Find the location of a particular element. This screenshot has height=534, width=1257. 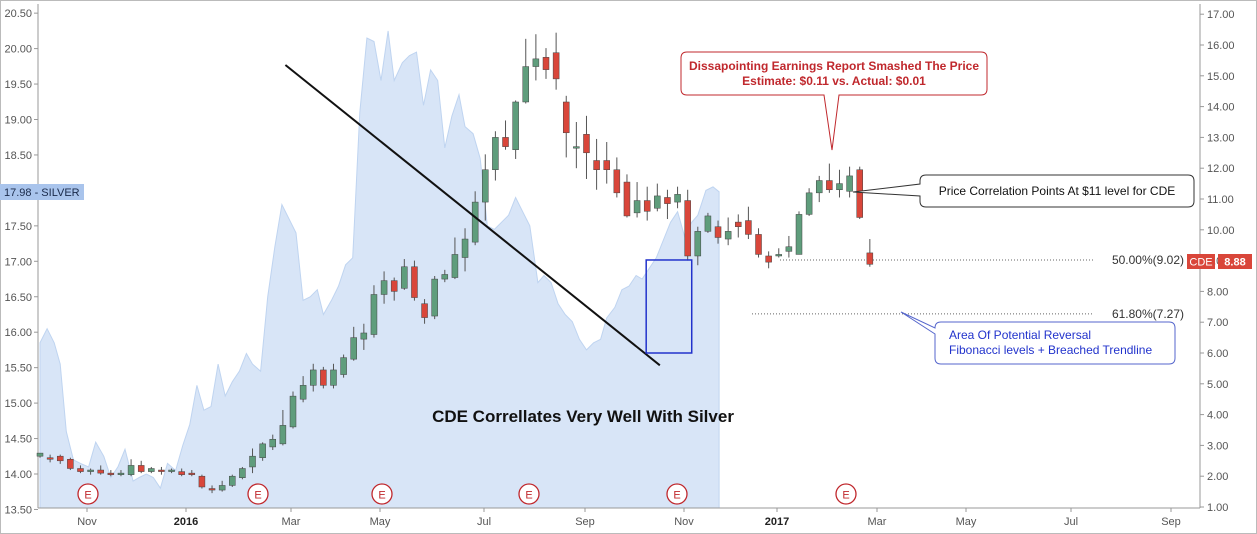

earnings-callout-line2: Estimate: $0.11 vs. Actual: $0.01 is located at coordinates (834, 81).